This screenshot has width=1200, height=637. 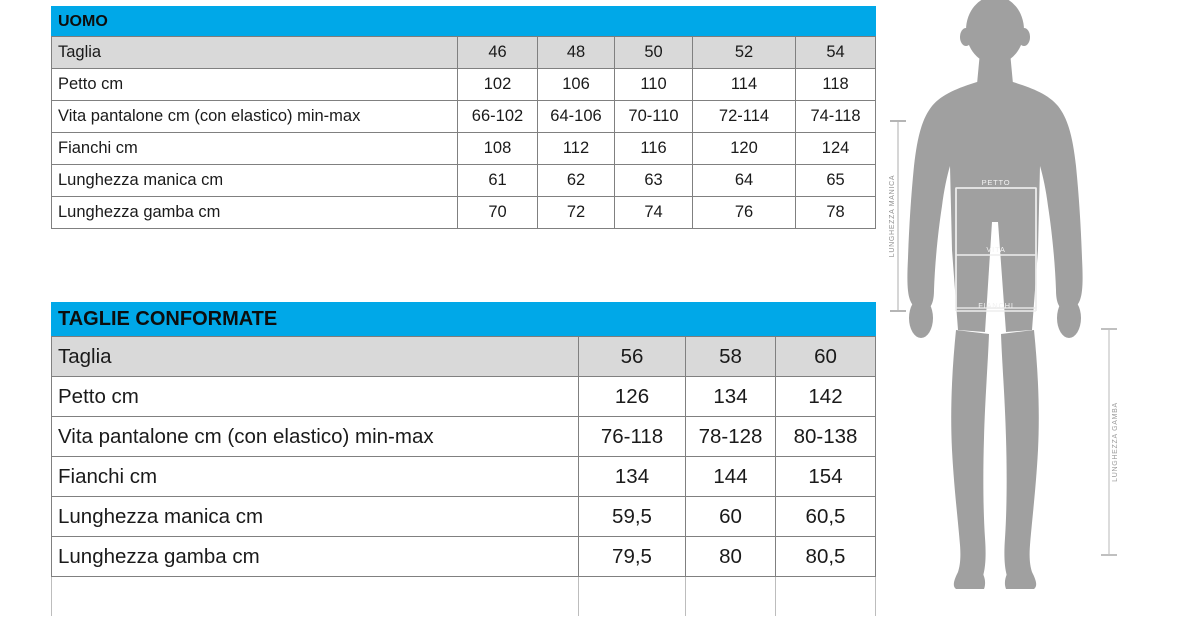 I want to click on measure-value: 80-138, so click(x=825, y=436).